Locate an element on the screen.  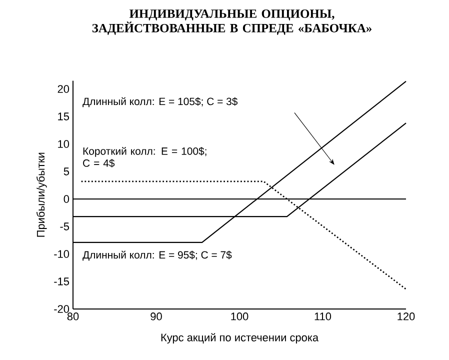
y-tick-label: -10 is located at coordinates (62, 254).